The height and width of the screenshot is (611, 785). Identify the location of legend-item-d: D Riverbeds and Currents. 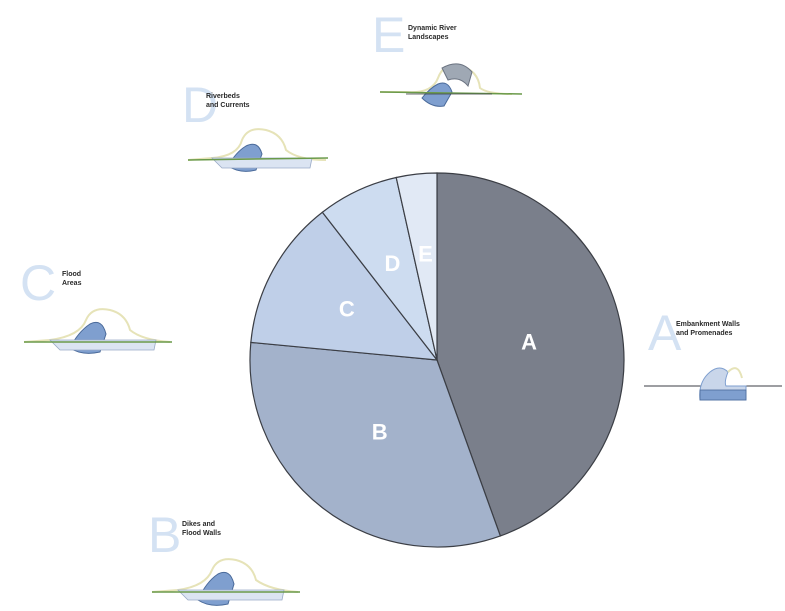
(262, 130).